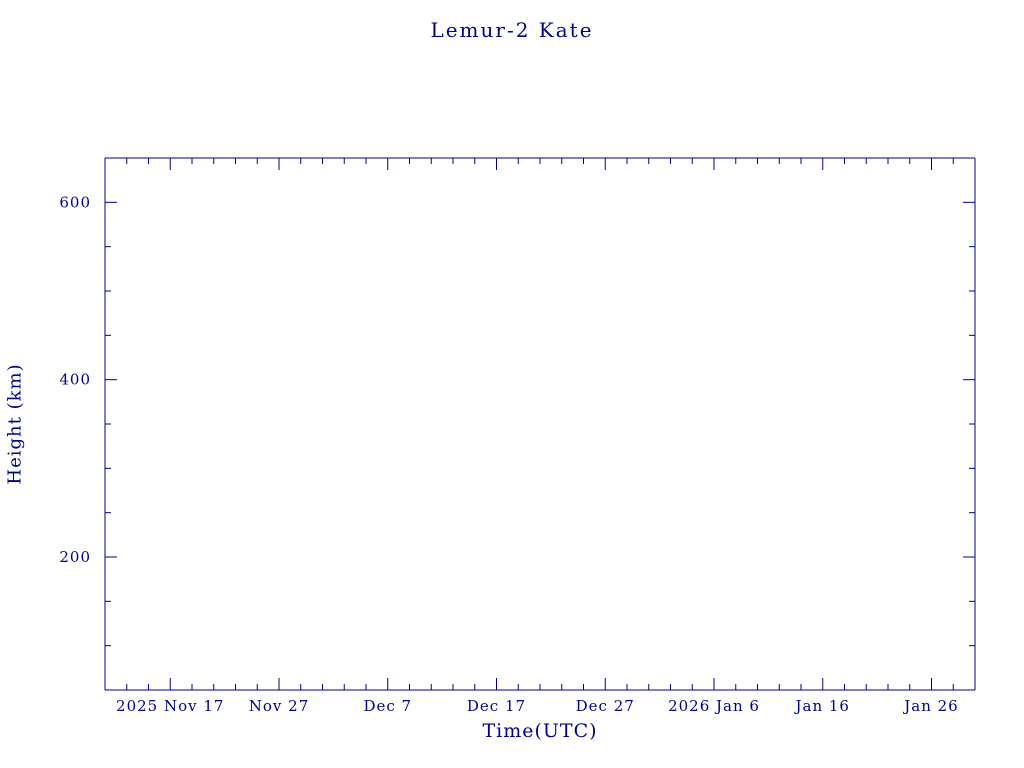  Describe the element at coordinates (170, 706) in the screenshot. I see `x-tick-label: 2025 Nov 17` at that location.